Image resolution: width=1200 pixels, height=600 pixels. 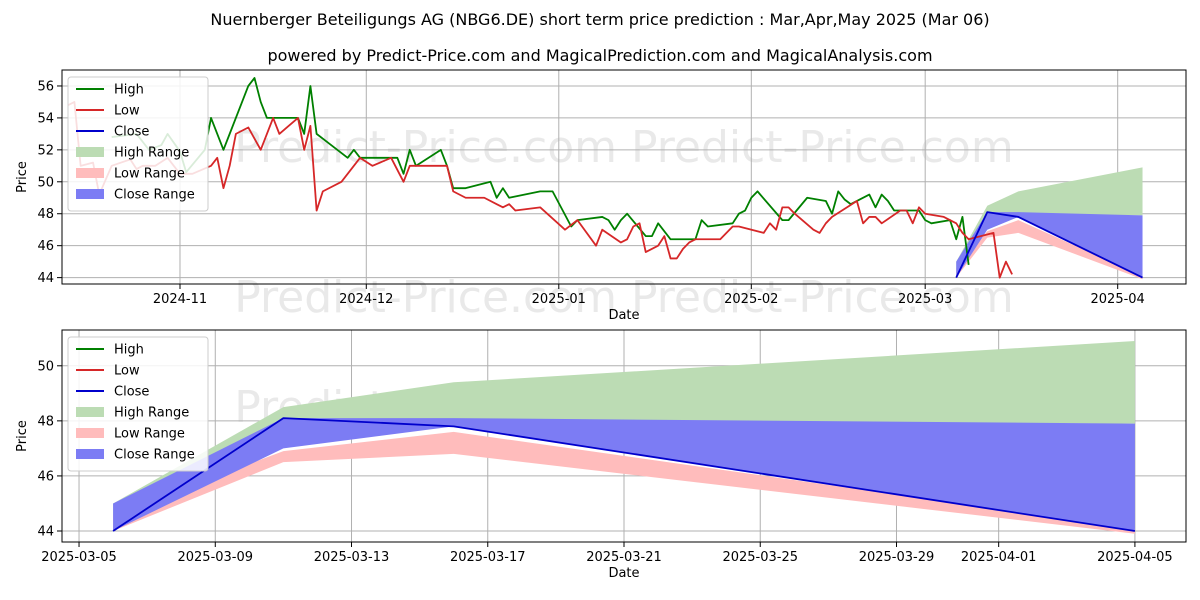 What do you see at coordinates (45, 86) in the screenshot?
I see `y-tick-label: 56` at bounding box center [45, 86].